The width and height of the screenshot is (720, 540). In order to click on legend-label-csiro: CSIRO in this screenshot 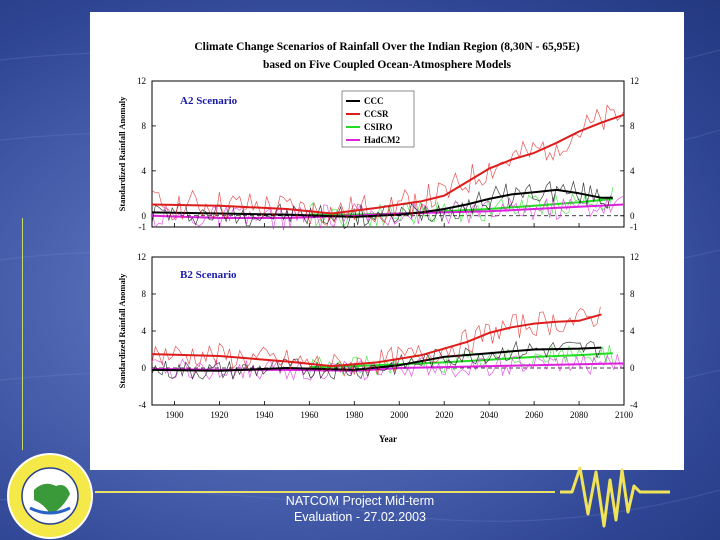, I will do `click(378, 127)`.